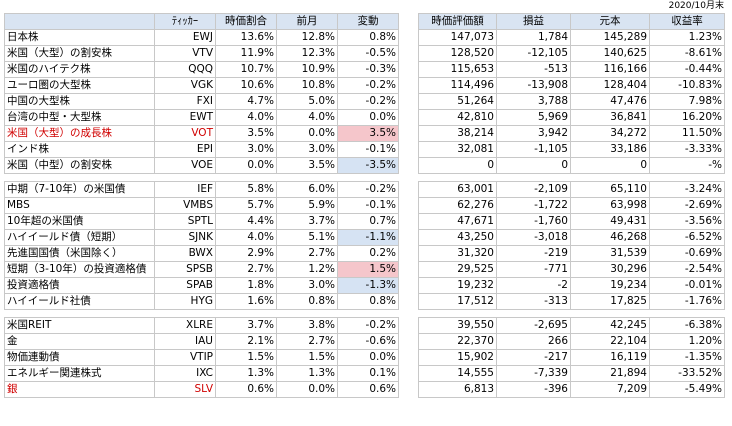  Describe the element at coordinates (610, 389) in the screenshot. I see `holding-principal: 7,209` at that location.